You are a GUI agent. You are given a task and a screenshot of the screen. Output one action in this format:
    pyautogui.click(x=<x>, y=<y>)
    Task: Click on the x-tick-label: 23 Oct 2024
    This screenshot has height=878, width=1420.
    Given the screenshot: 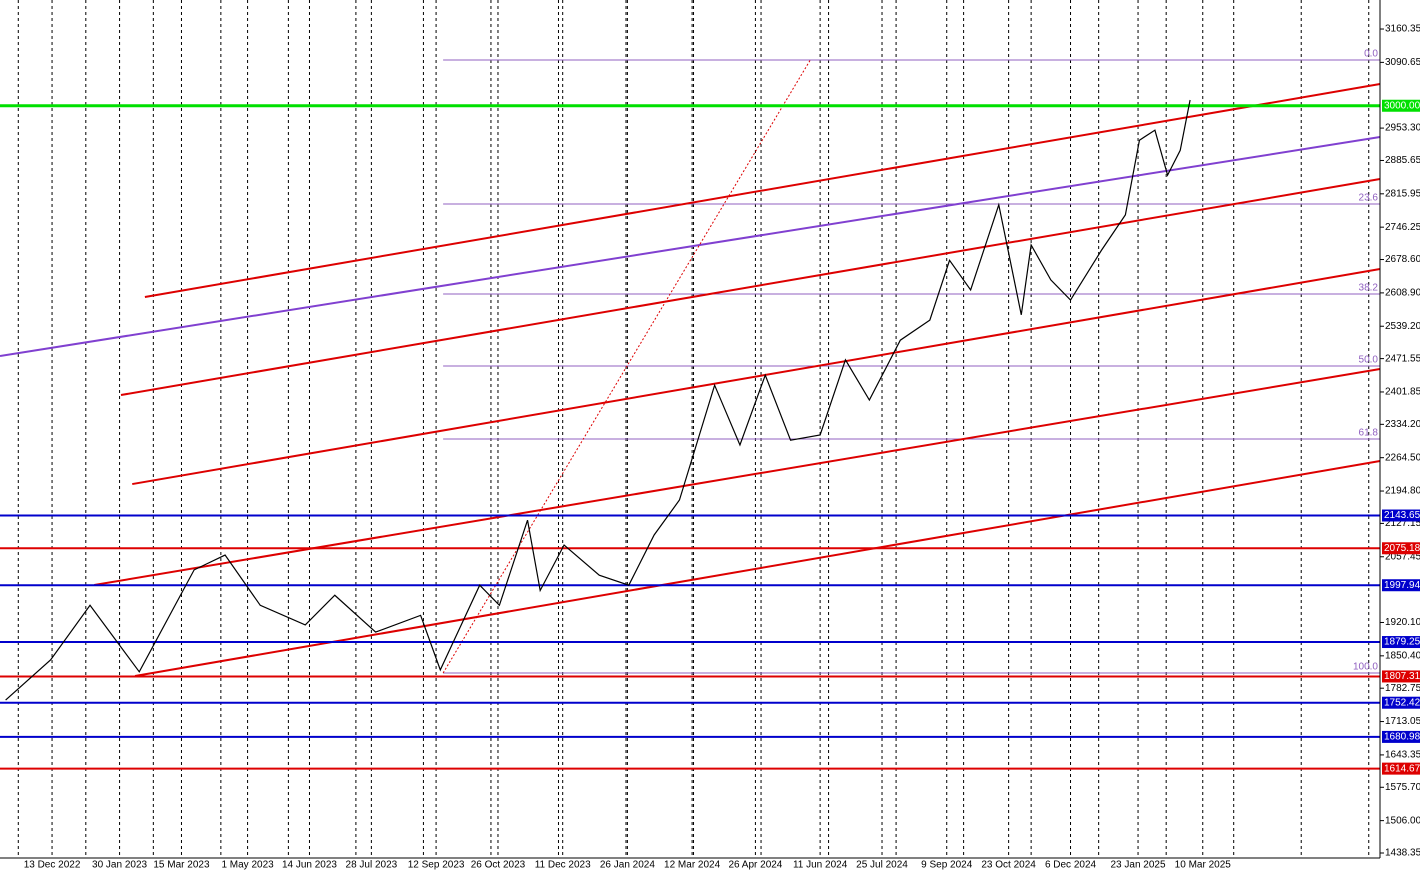 What is the action you would take?
    pyautogui.click(x=1008, y=865)
    